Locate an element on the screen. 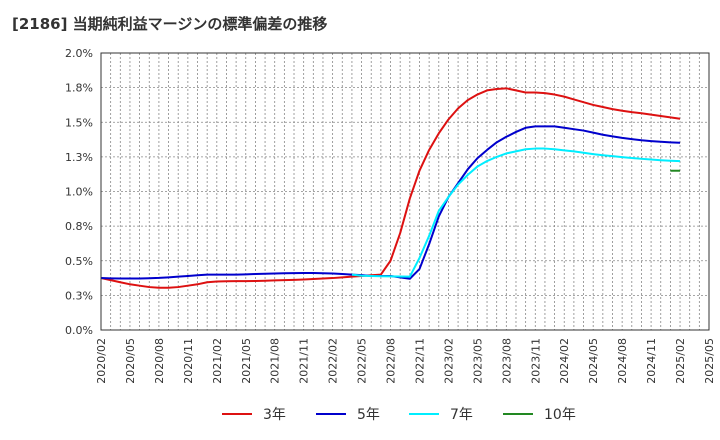 This screenshot has height=440, width=720. x-tick-label: 2022/08 is located at coordinates (391, 361).